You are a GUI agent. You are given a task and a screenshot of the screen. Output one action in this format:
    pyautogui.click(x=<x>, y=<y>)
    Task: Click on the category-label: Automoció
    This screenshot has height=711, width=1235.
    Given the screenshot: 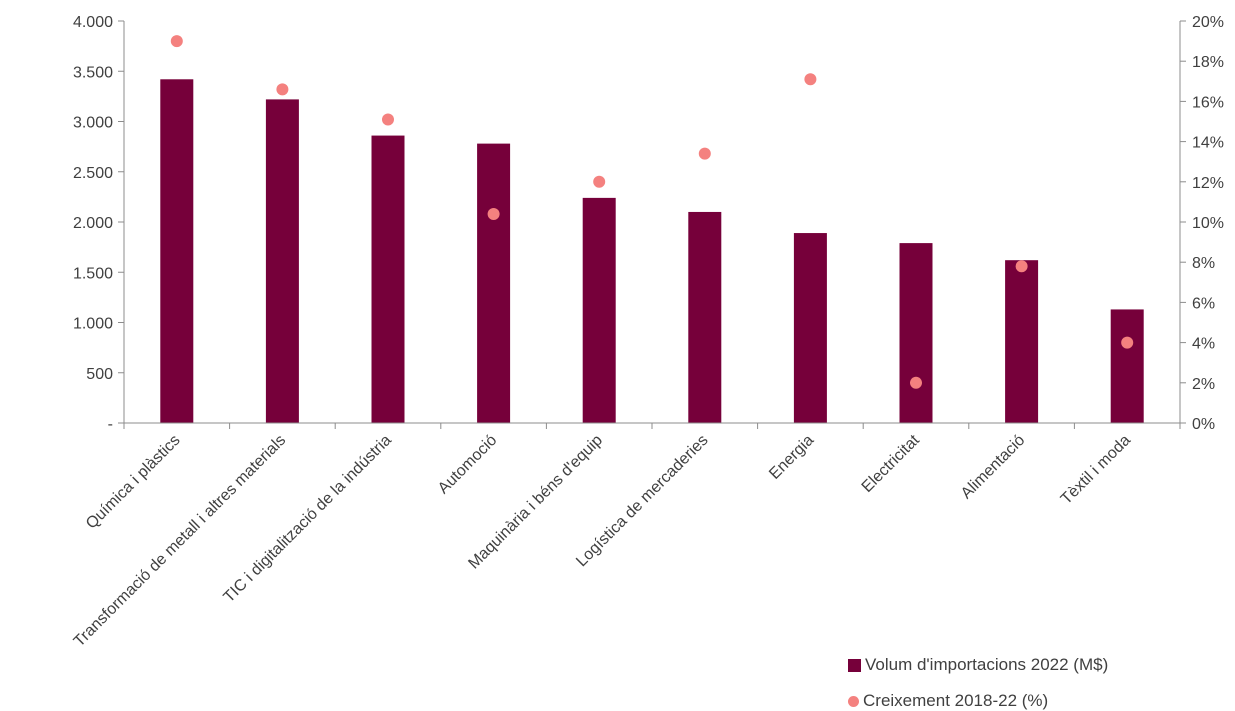 What is the action you would take?
    pyautogui.click(x=468, y=465)
    